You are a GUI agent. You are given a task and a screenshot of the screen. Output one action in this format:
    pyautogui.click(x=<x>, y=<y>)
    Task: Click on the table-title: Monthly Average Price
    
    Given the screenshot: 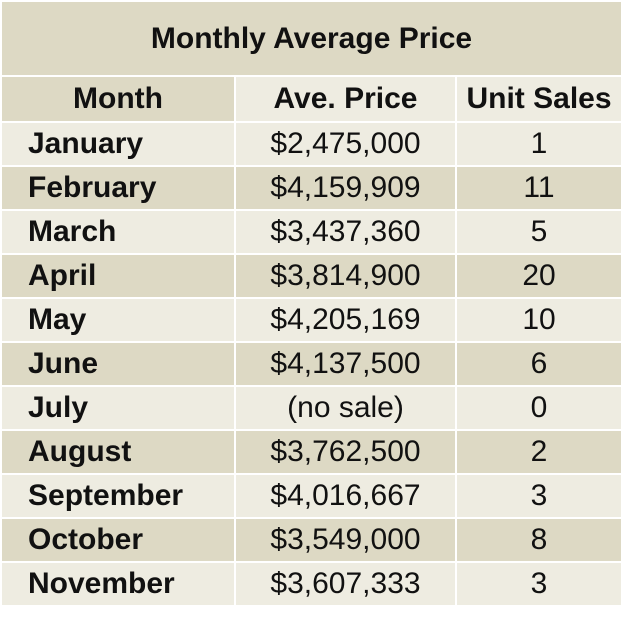 What is the action you would take?
    pyautogui.click(x=310, y=38)
    